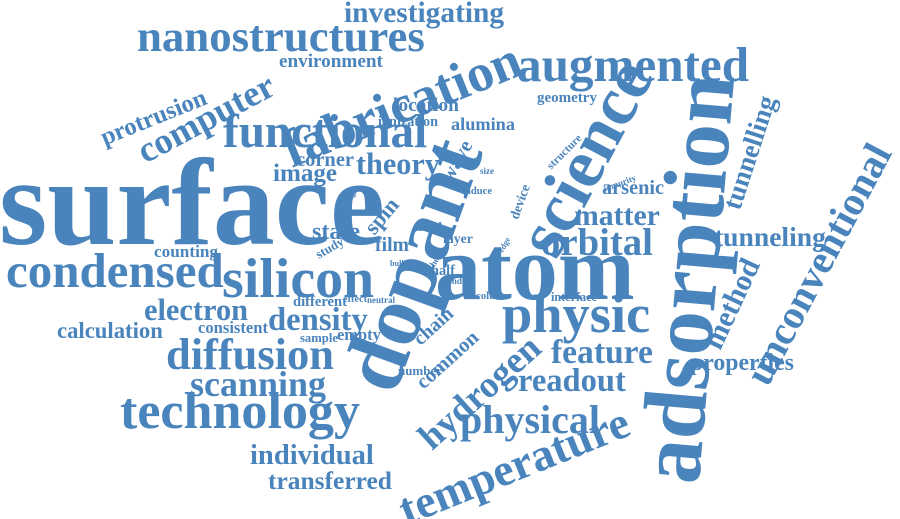 The height and width of the screenshot is (519, 900). What do you see at coordinates (115, 270) in the screenshot?
I see `word-condensed: condensed` at bounding box center [115, 270].